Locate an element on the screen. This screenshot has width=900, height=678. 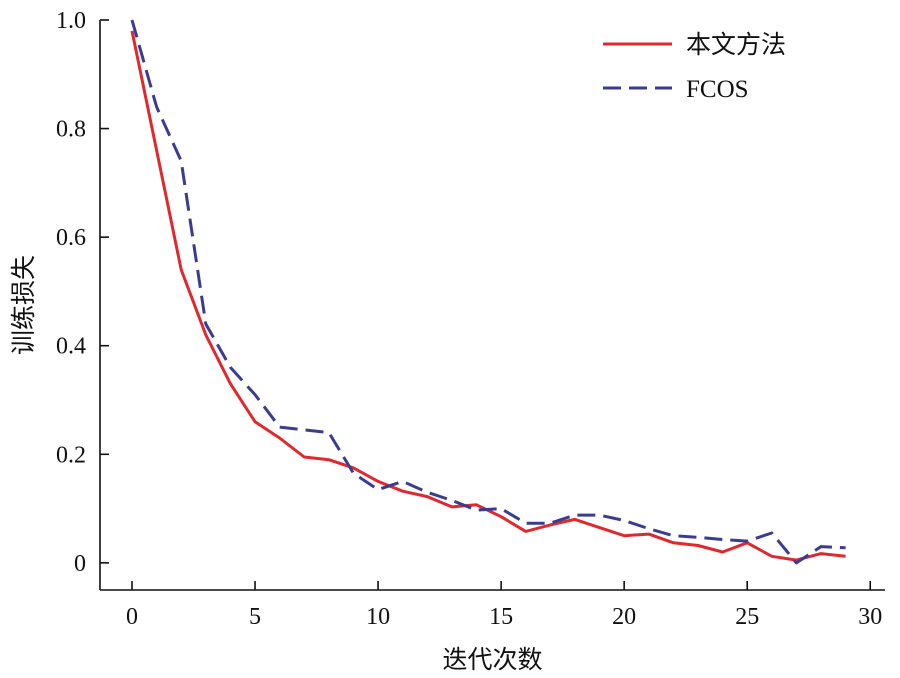
x-axis-ticks: 0 5 10 15 20 25 30 is located at coordinates (504, 605).